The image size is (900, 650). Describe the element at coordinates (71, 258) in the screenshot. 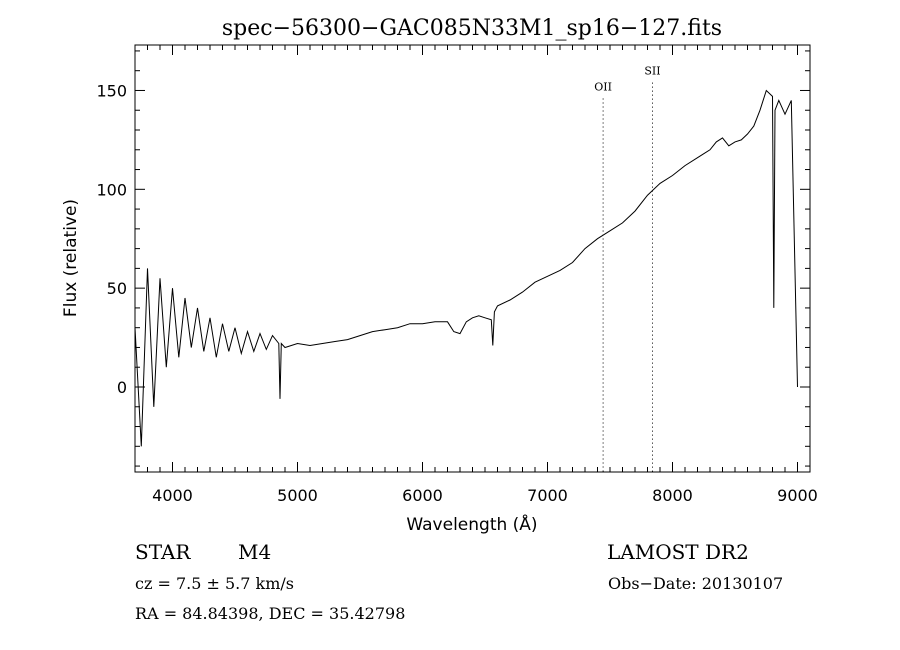

I see `y-axis-label: Flux (relative)` at that location.